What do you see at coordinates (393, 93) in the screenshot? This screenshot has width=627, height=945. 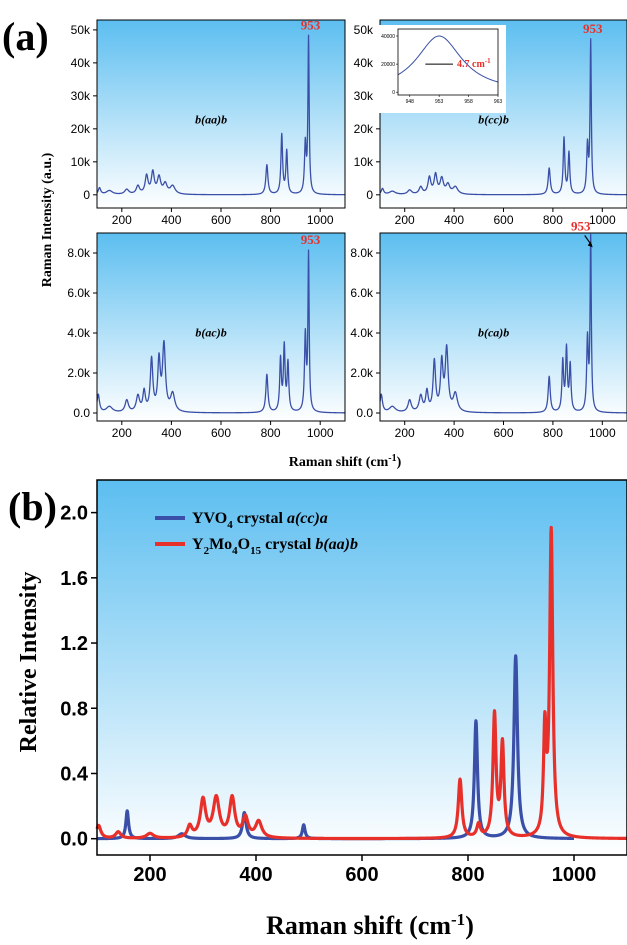 I see `inset-y-tick-label: 0` at bounding box center [393, 93].